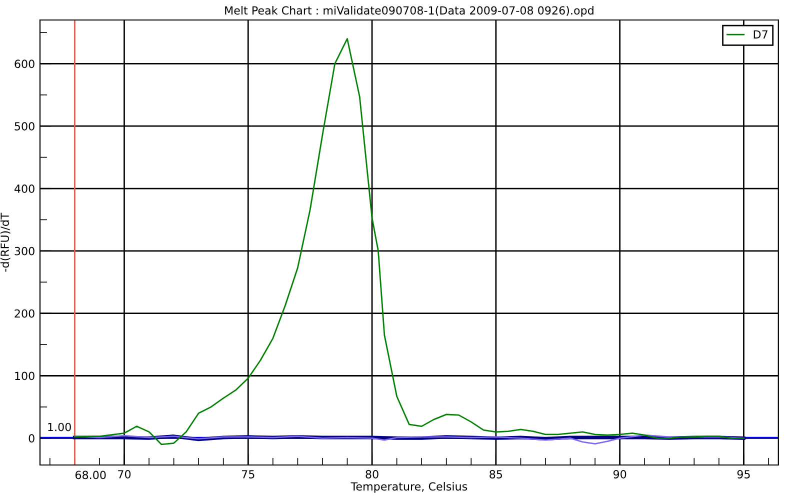  What do you see at coordinates (24, 376) in the screenshot?
I see `y-tick-label: 100` at bounding box center [24, 376].